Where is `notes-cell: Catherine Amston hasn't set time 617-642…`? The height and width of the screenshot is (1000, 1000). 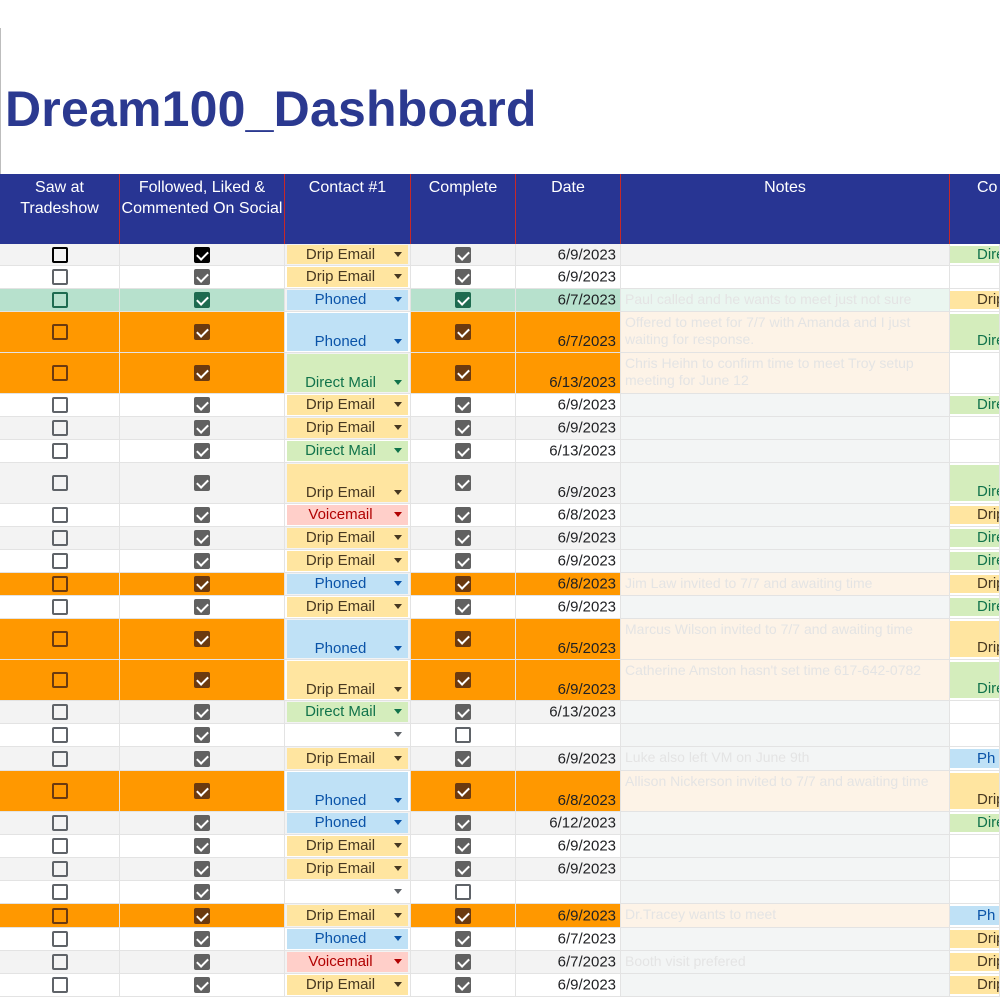
notes-cell: Catherine Amston hasn't set time 617-642… is located at coordinates (785, 680).